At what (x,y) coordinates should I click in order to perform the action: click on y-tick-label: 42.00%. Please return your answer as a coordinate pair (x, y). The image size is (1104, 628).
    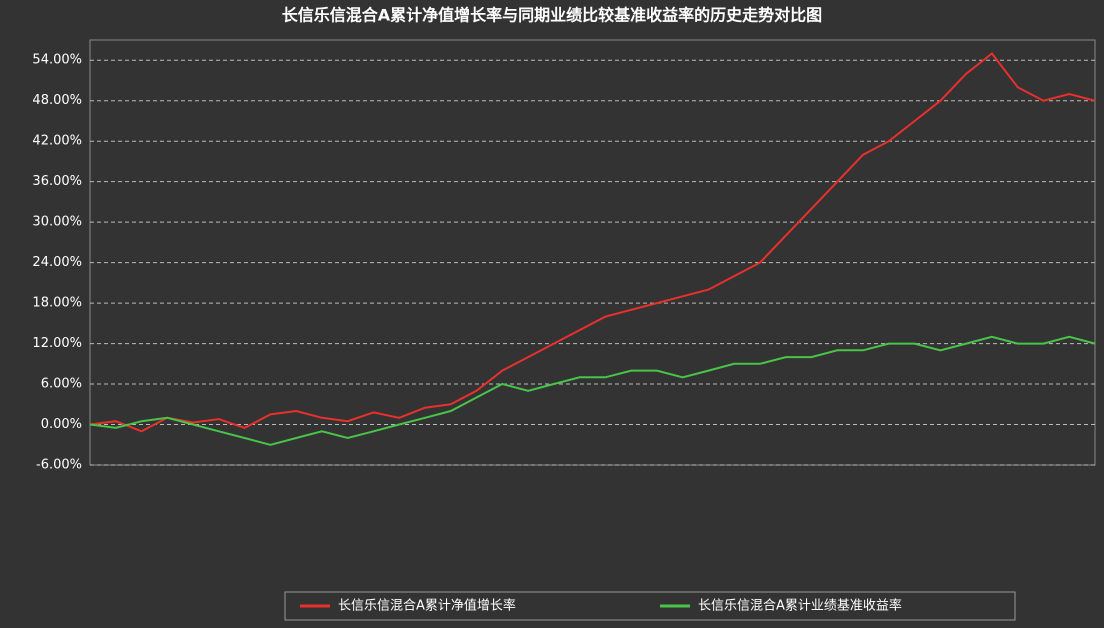
    Looking at the image, I should click on (57, 141).